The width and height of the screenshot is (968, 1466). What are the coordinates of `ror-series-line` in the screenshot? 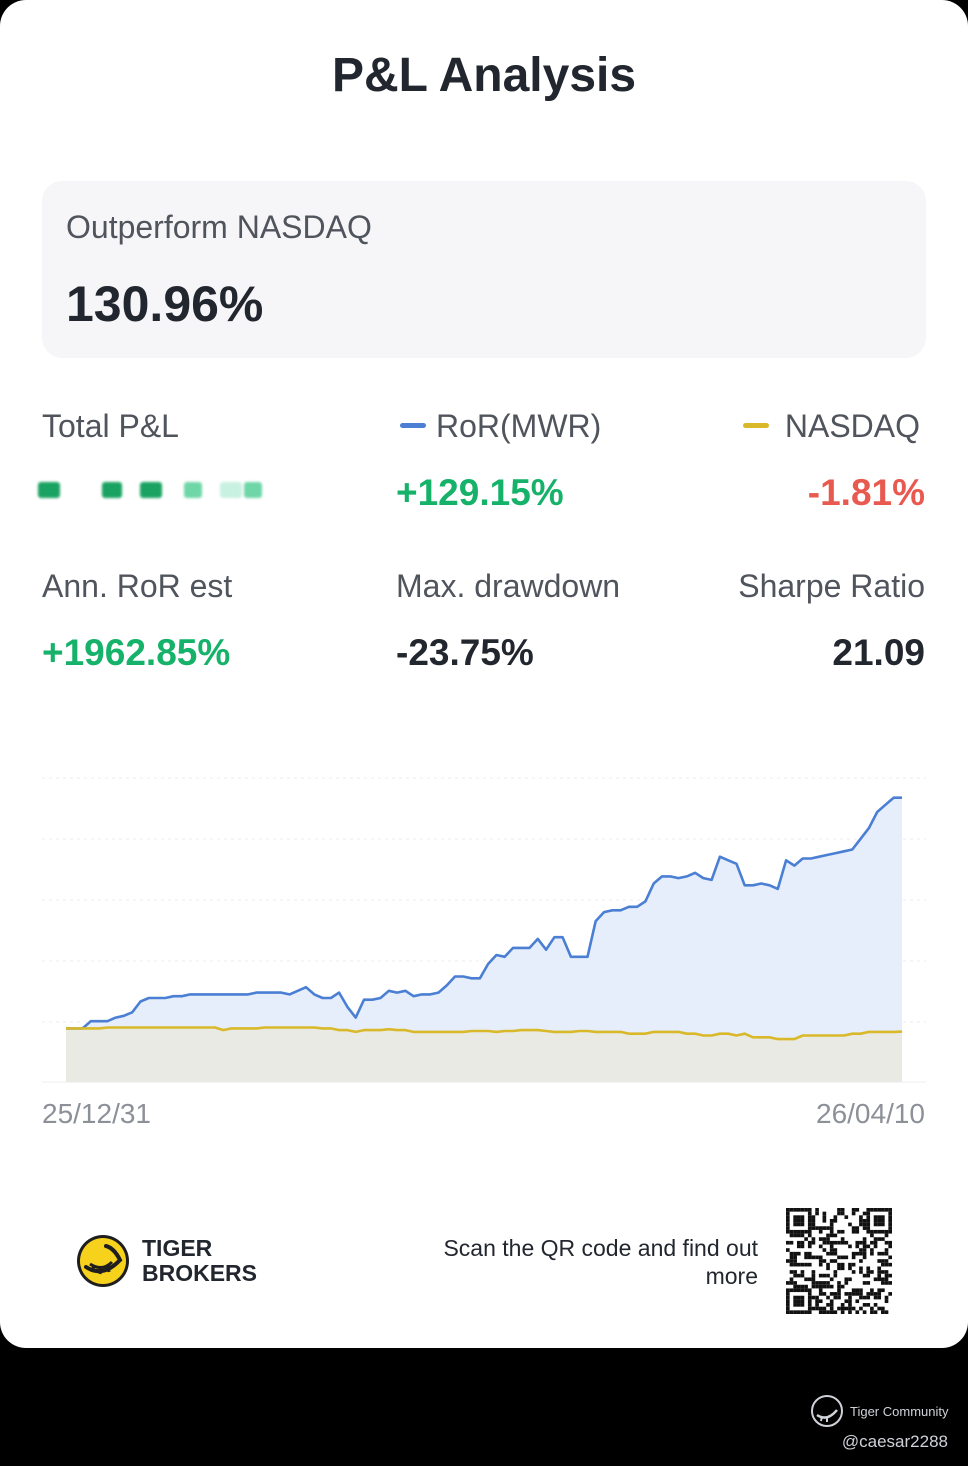 It's located at (484, 913).